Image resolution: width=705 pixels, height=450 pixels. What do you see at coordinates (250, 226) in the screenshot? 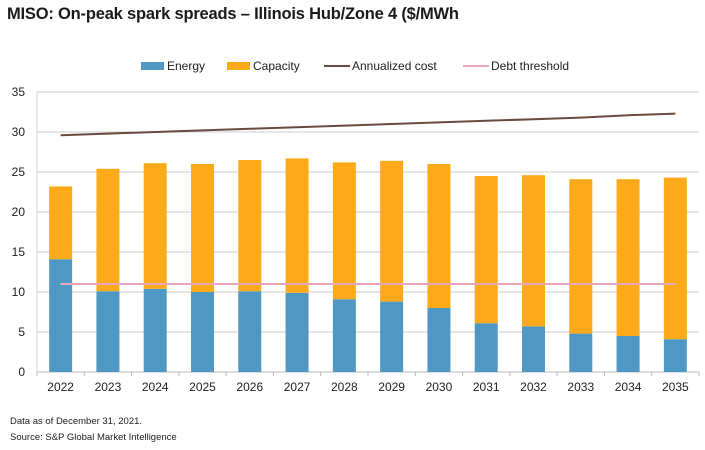
I see `bar-capacity-2026` at bounding box center [250, 226].